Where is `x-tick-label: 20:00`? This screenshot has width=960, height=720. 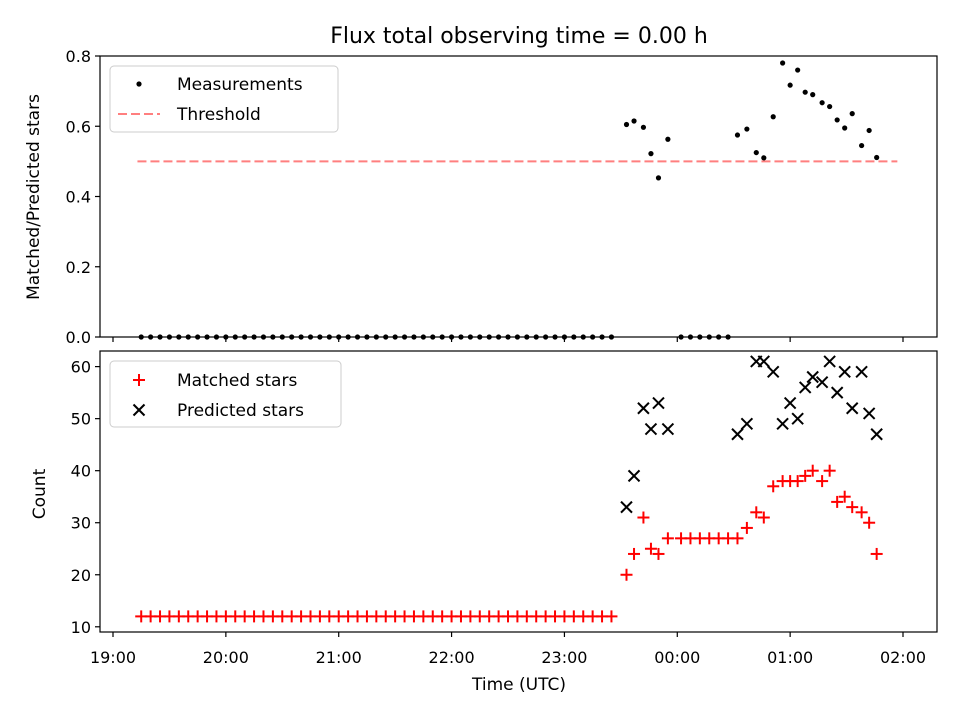
x-tick-label: 20:00 is located at coordinates (226, 657).